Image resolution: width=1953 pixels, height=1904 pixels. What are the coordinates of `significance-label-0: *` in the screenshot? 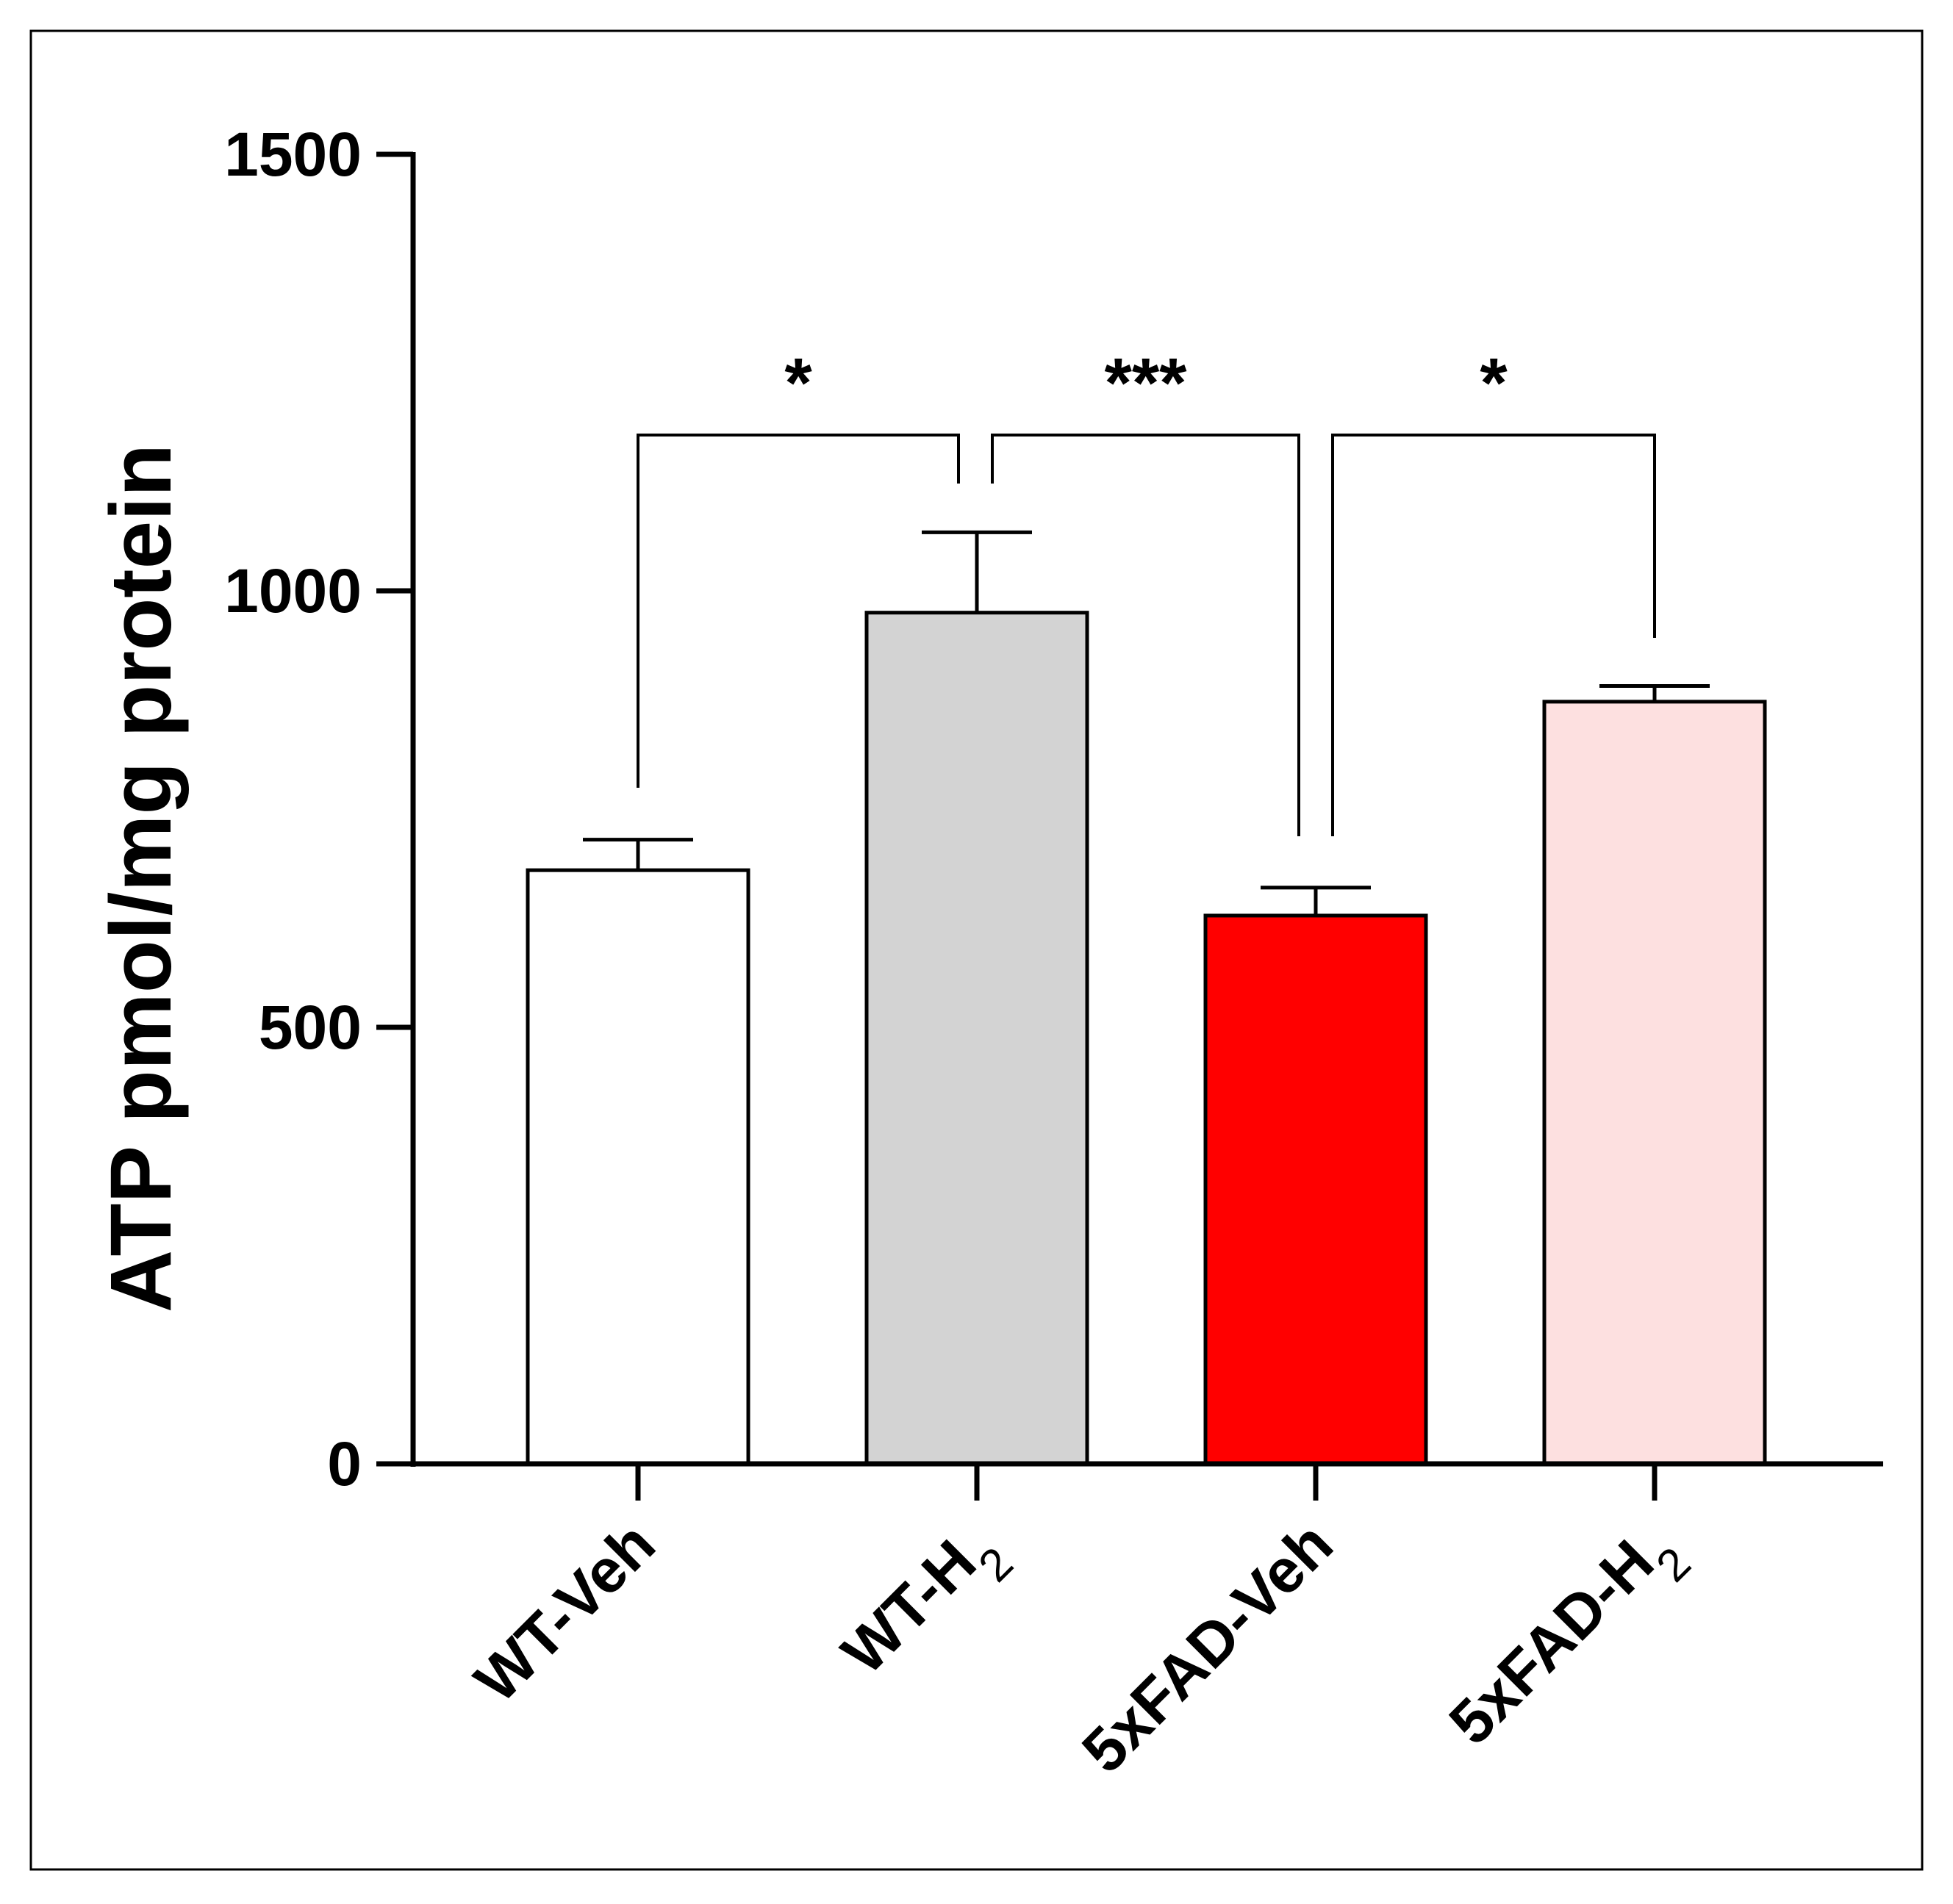 It's located at (798, 383).